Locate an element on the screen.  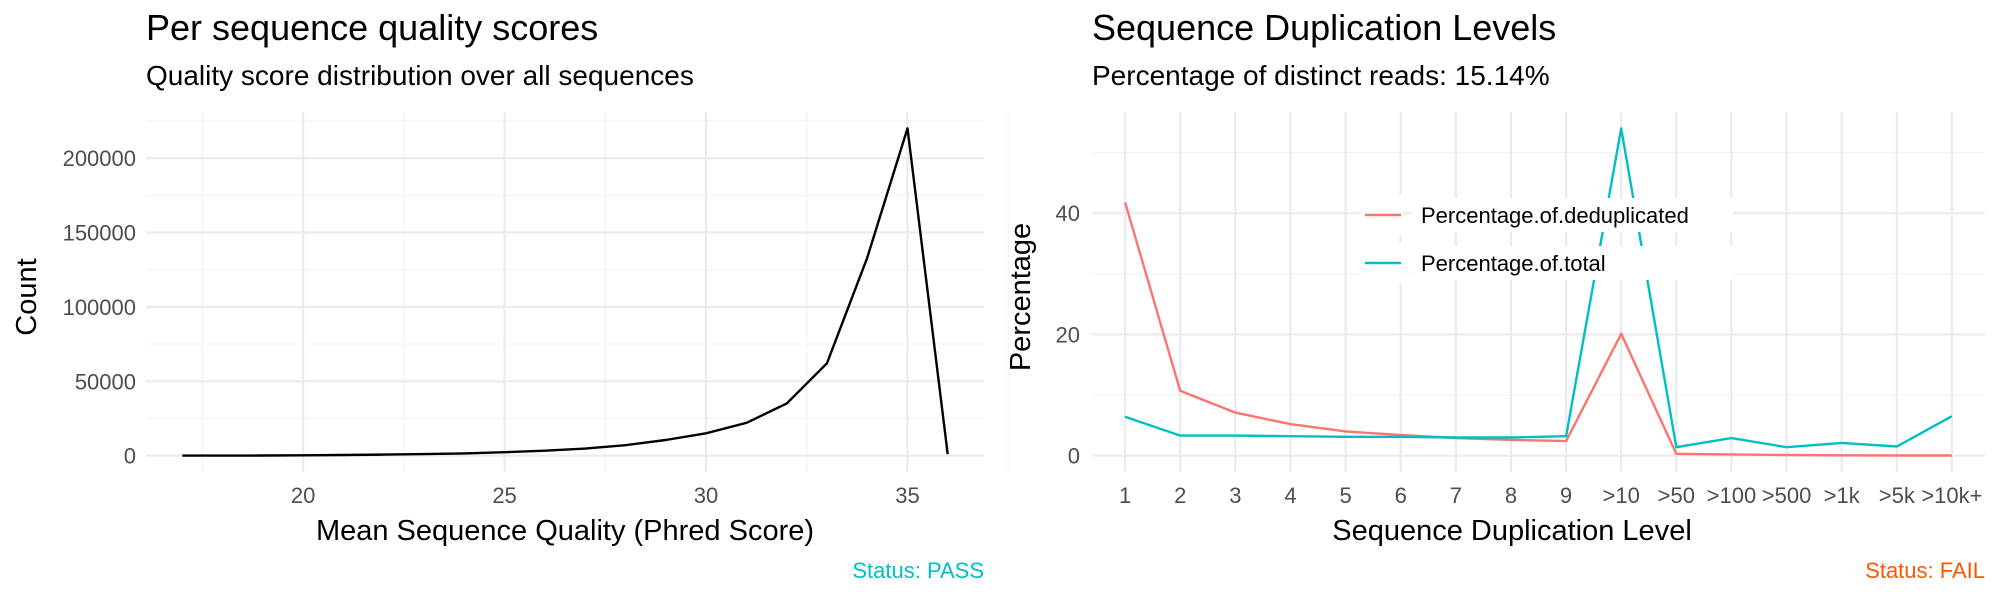
status-caption: Status: PASS is located at coordinates (918, 570).